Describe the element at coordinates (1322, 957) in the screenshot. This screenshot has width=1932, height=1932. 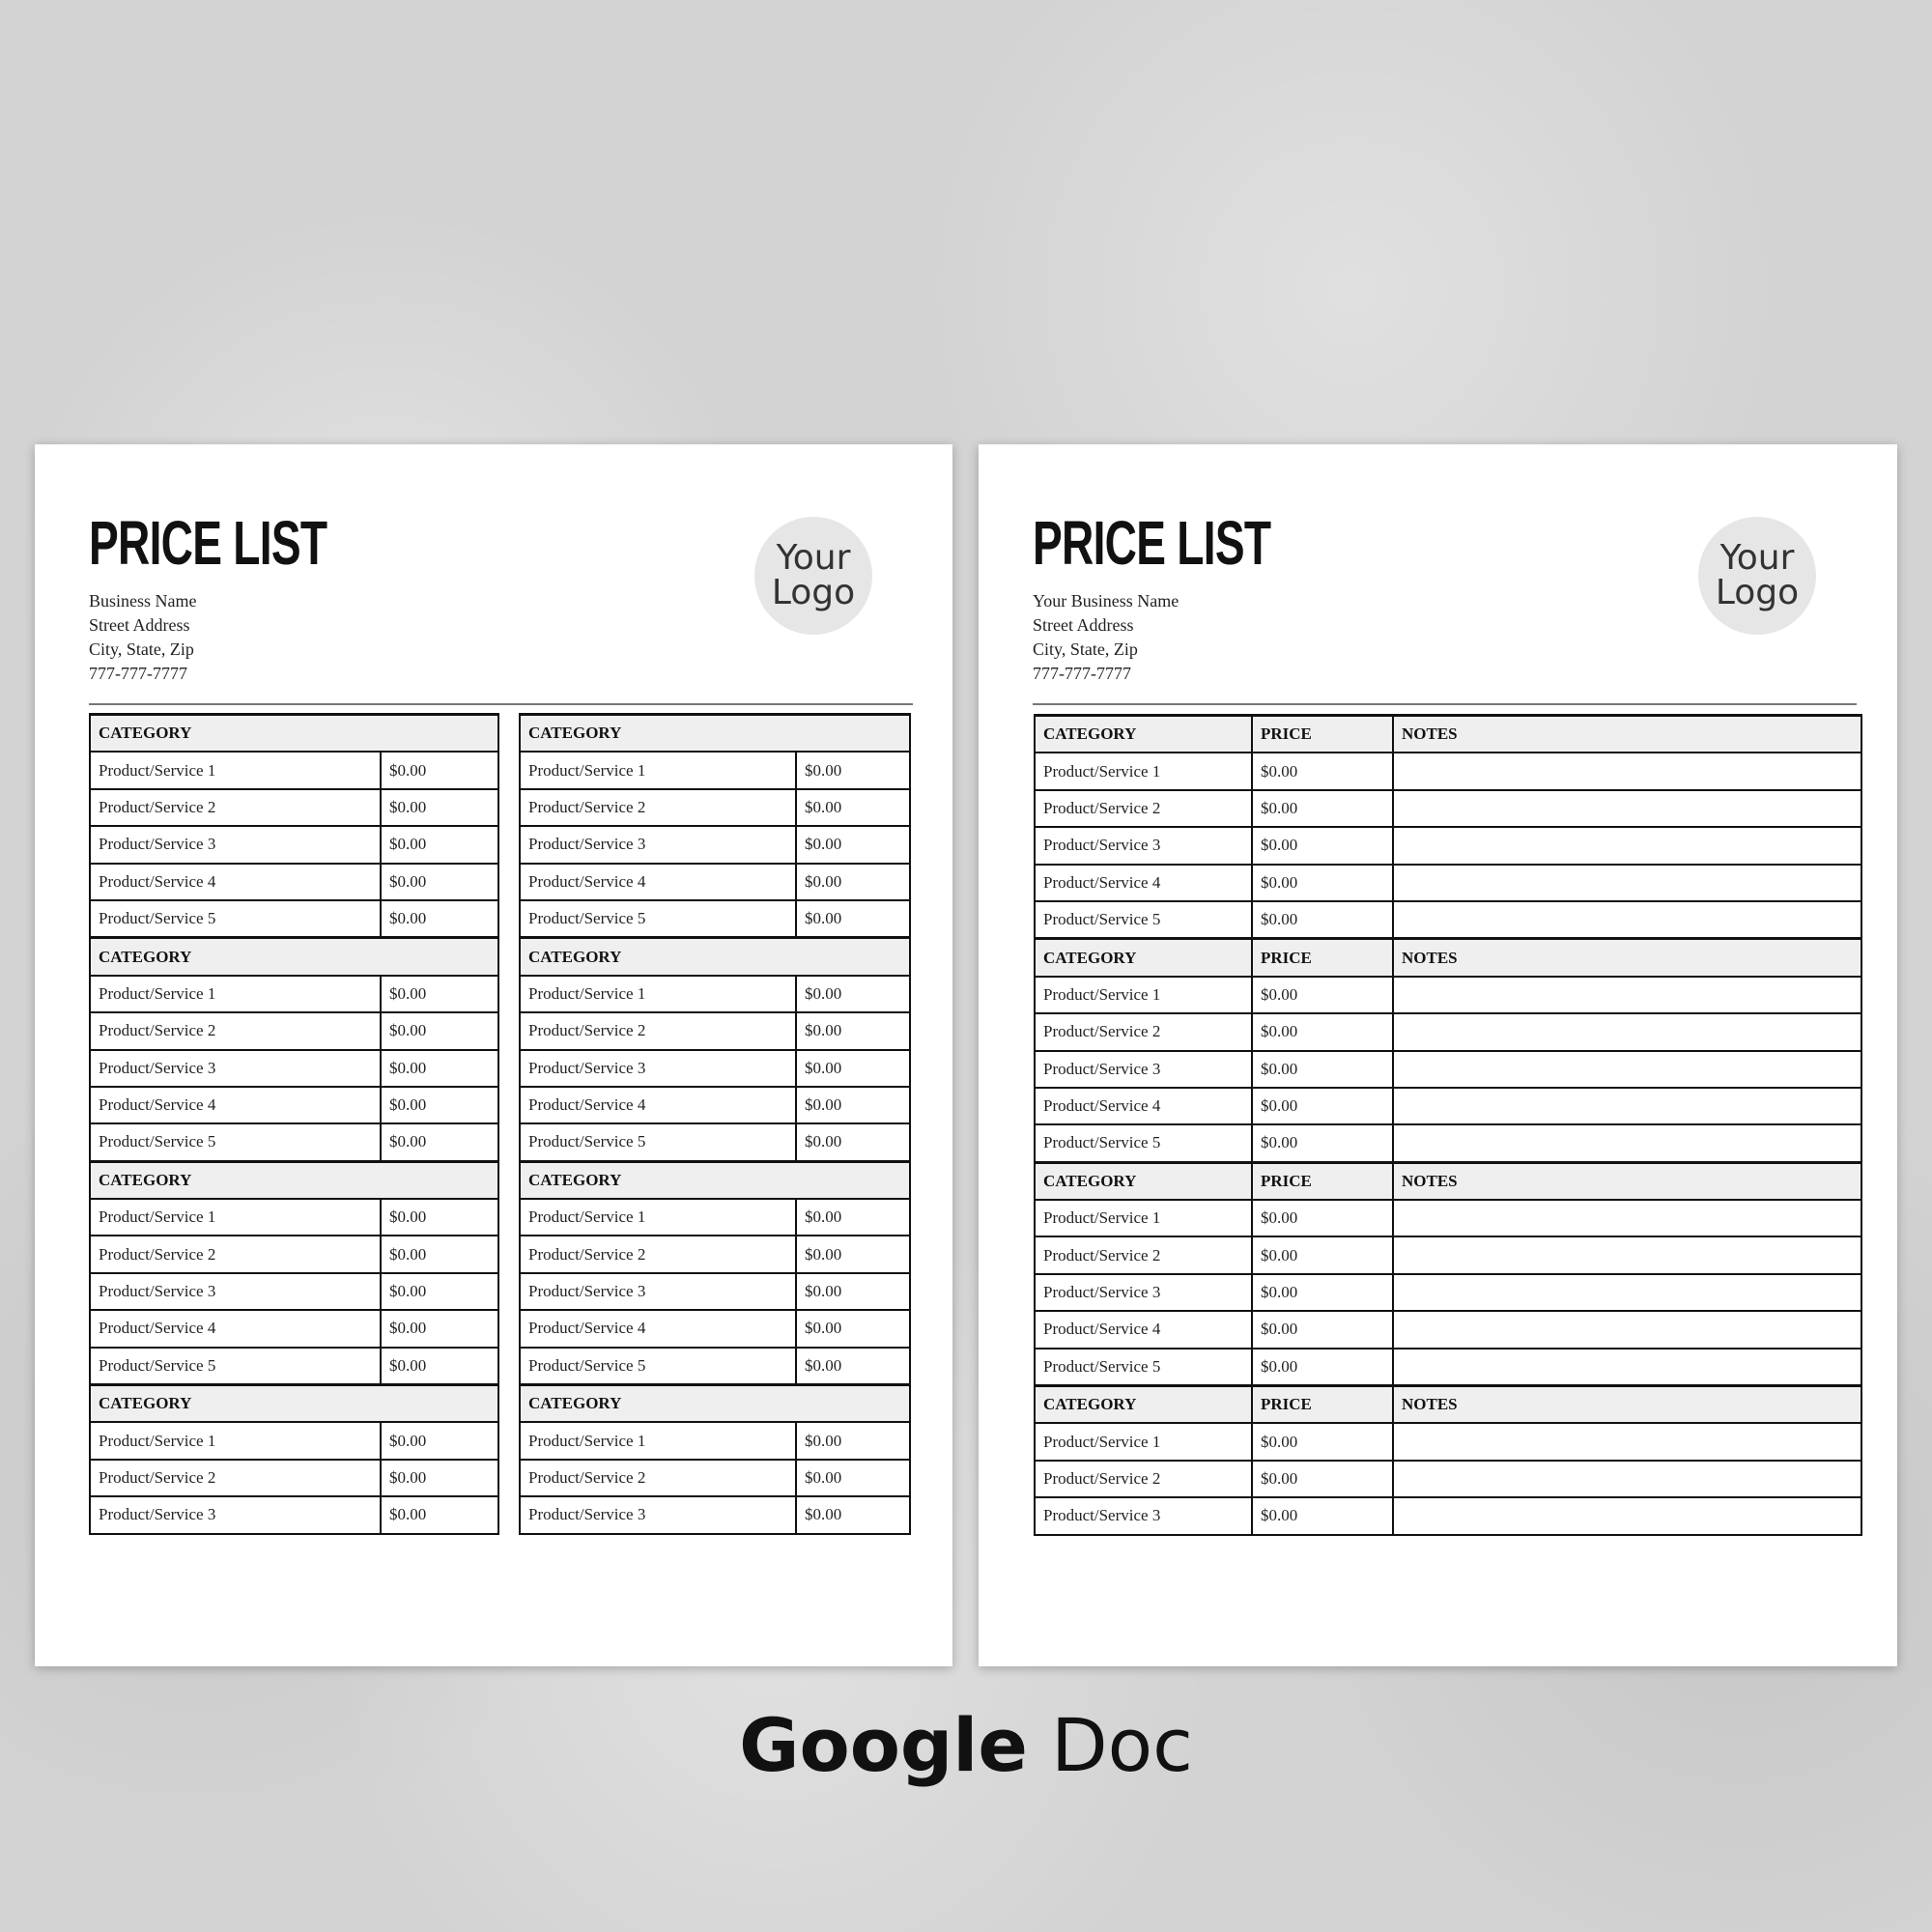
I see `header-cell-price: PRICE` at that location.